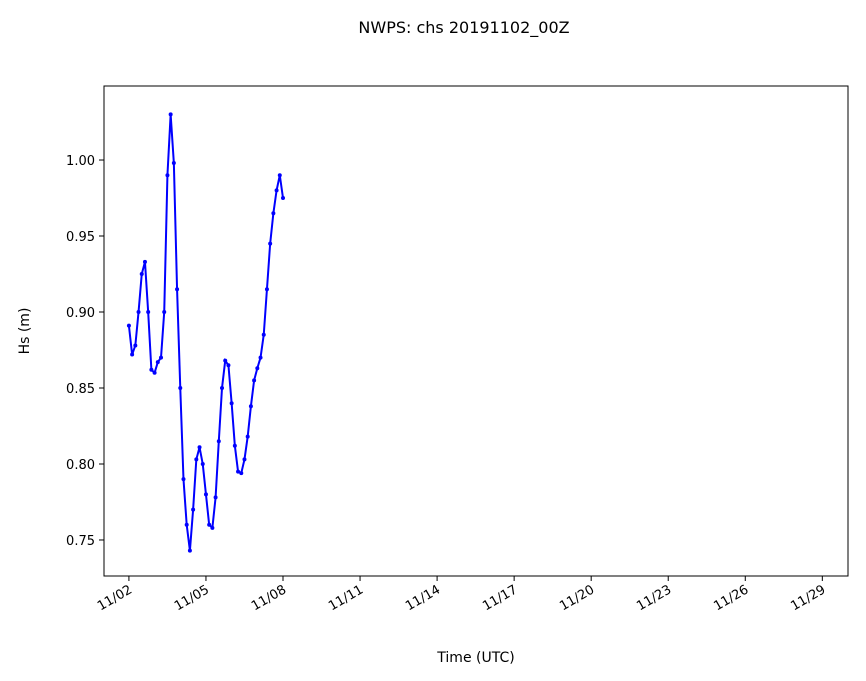 This screenshot has height=681, width=866. I want to click on series-line, so click(205, 332).